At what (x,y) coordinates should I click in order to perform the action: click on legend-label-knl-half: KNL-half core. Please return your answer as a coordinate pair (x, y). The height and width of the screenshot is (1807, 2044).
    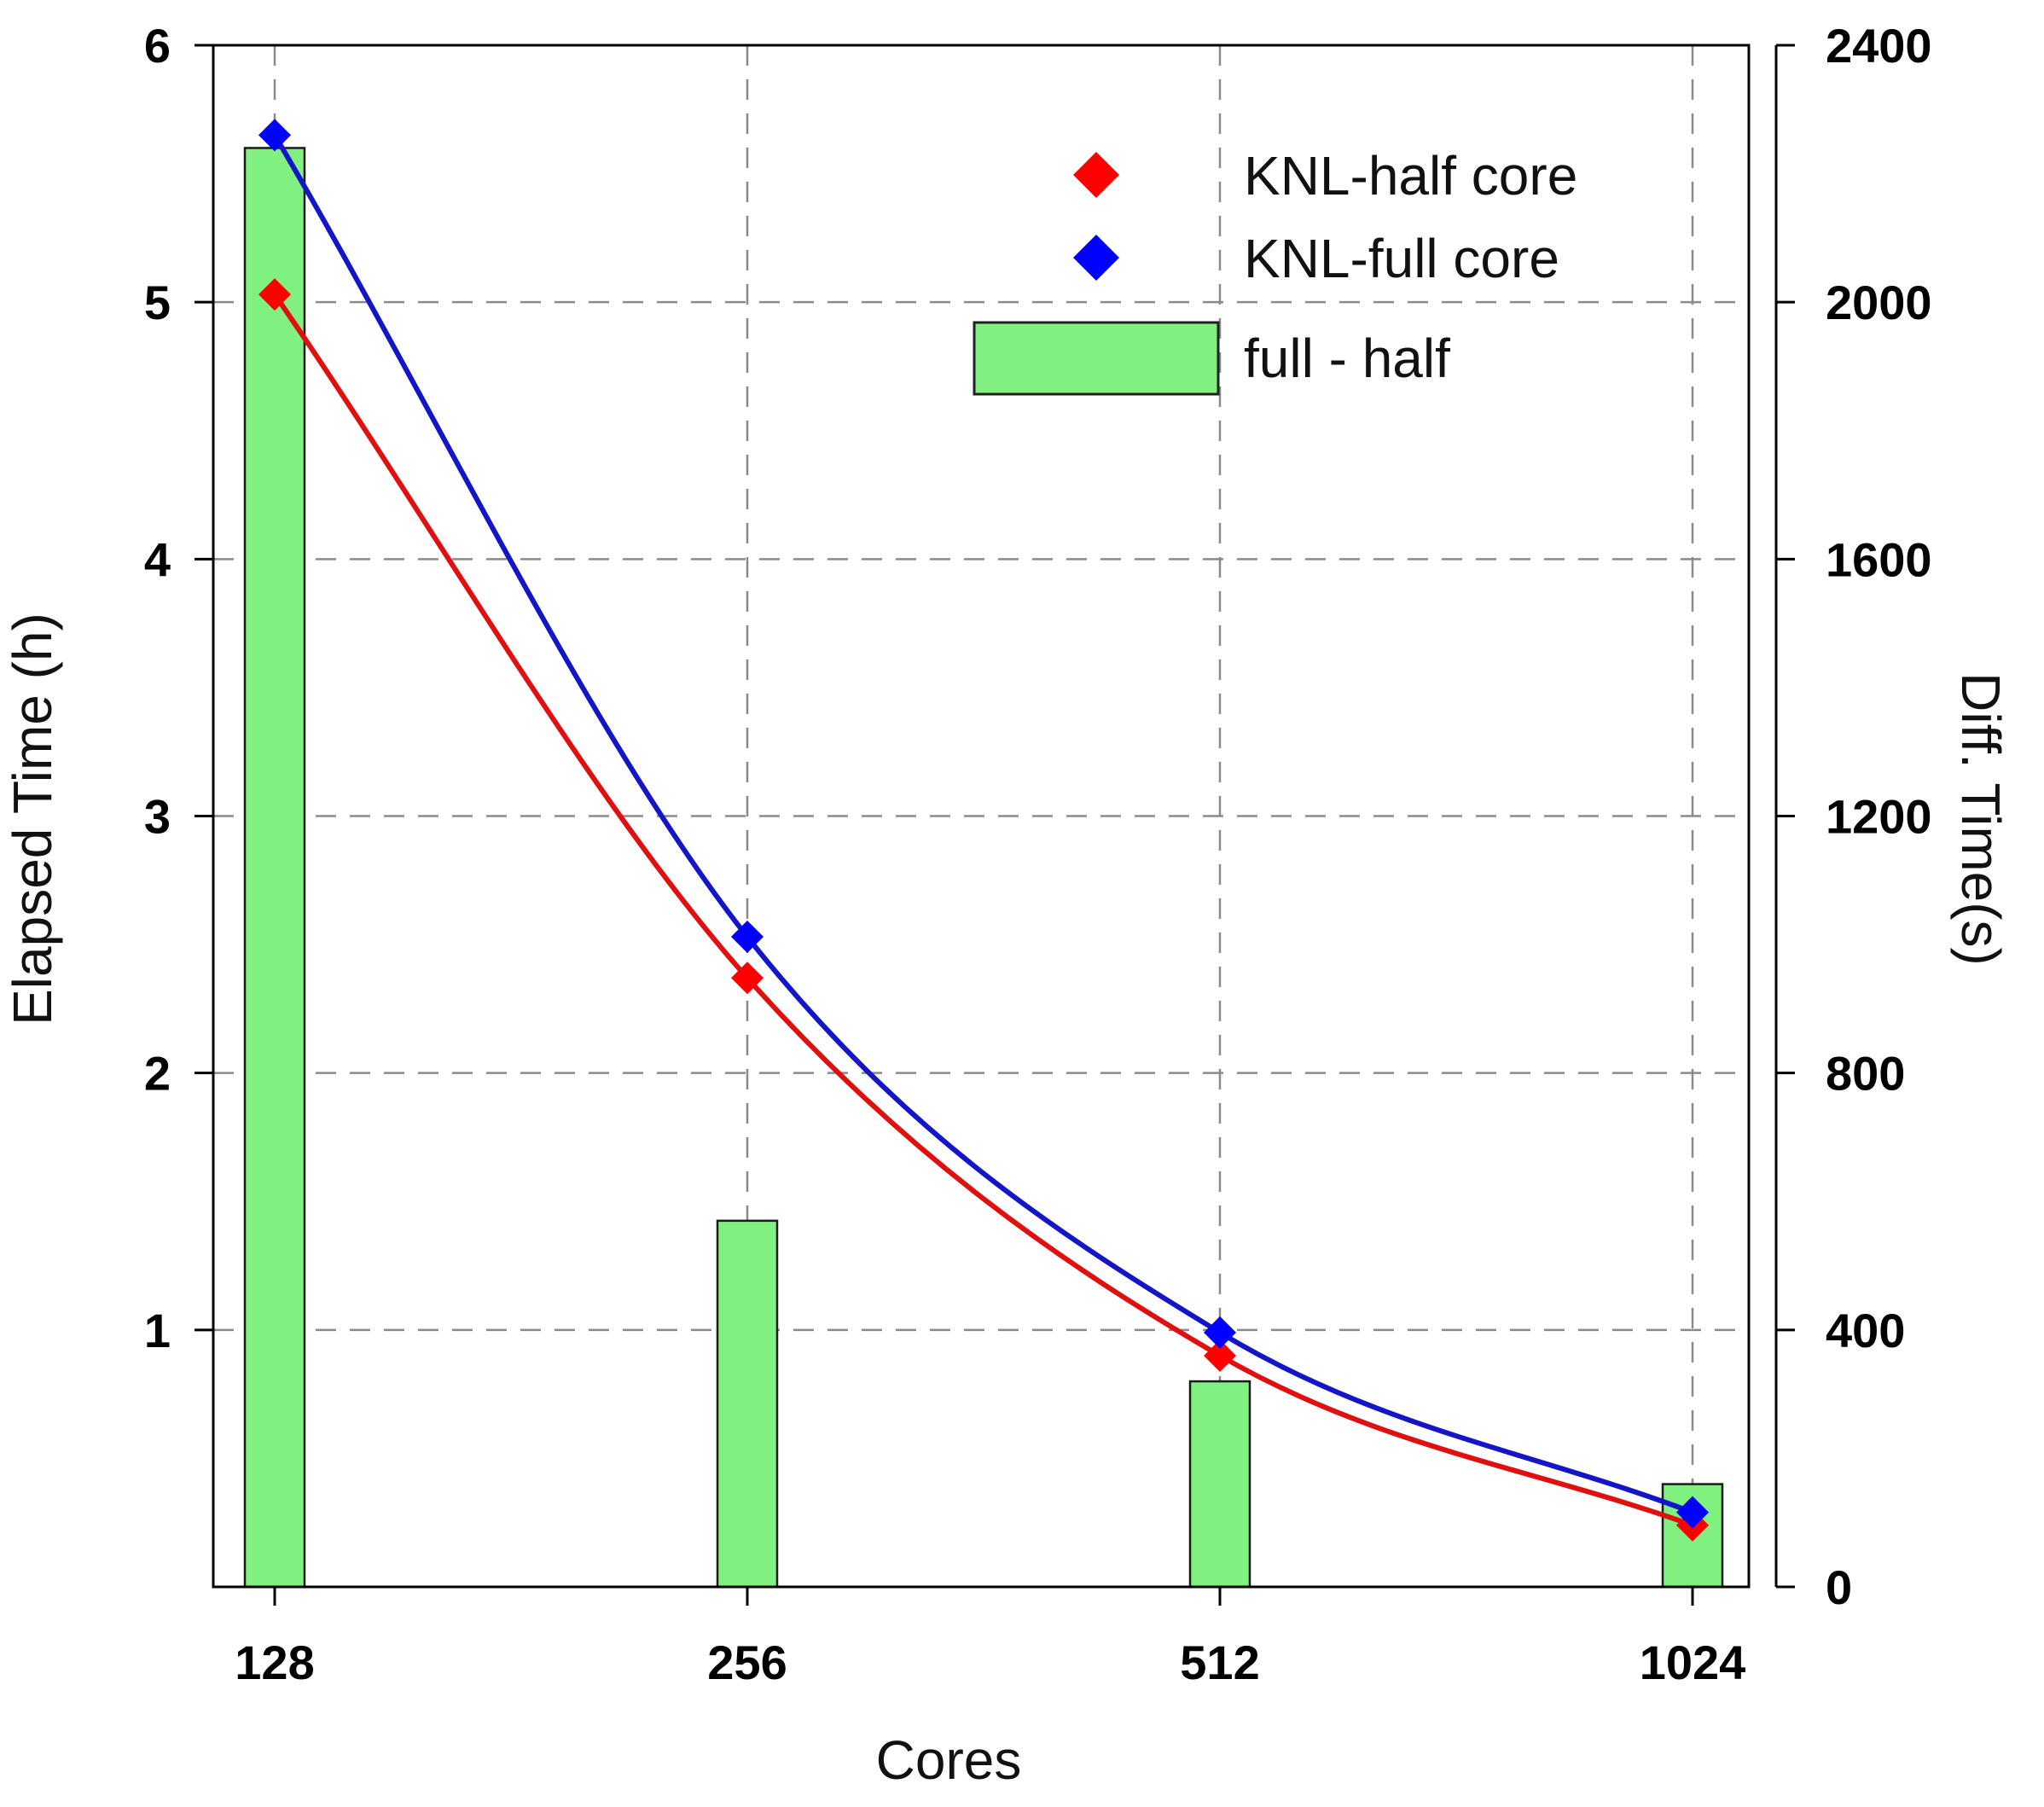
    Looking at the image, I should click on (1410, 176).